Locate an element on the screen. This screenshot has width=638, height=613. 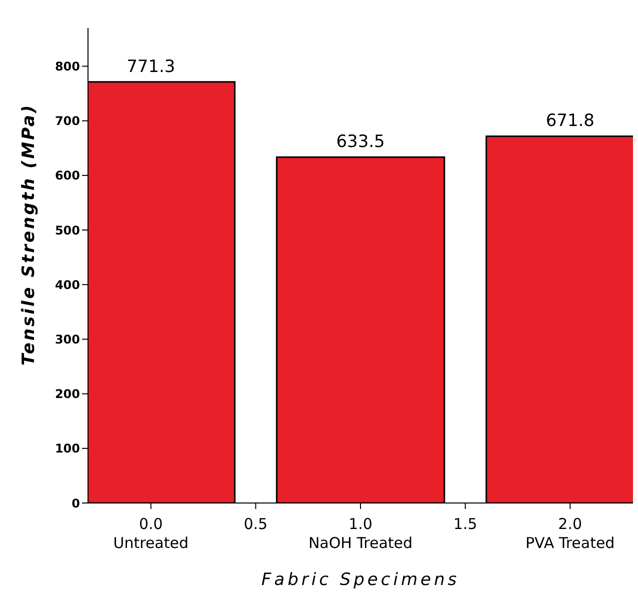
data-label: 633.5 is located at coordinates (360, 142).